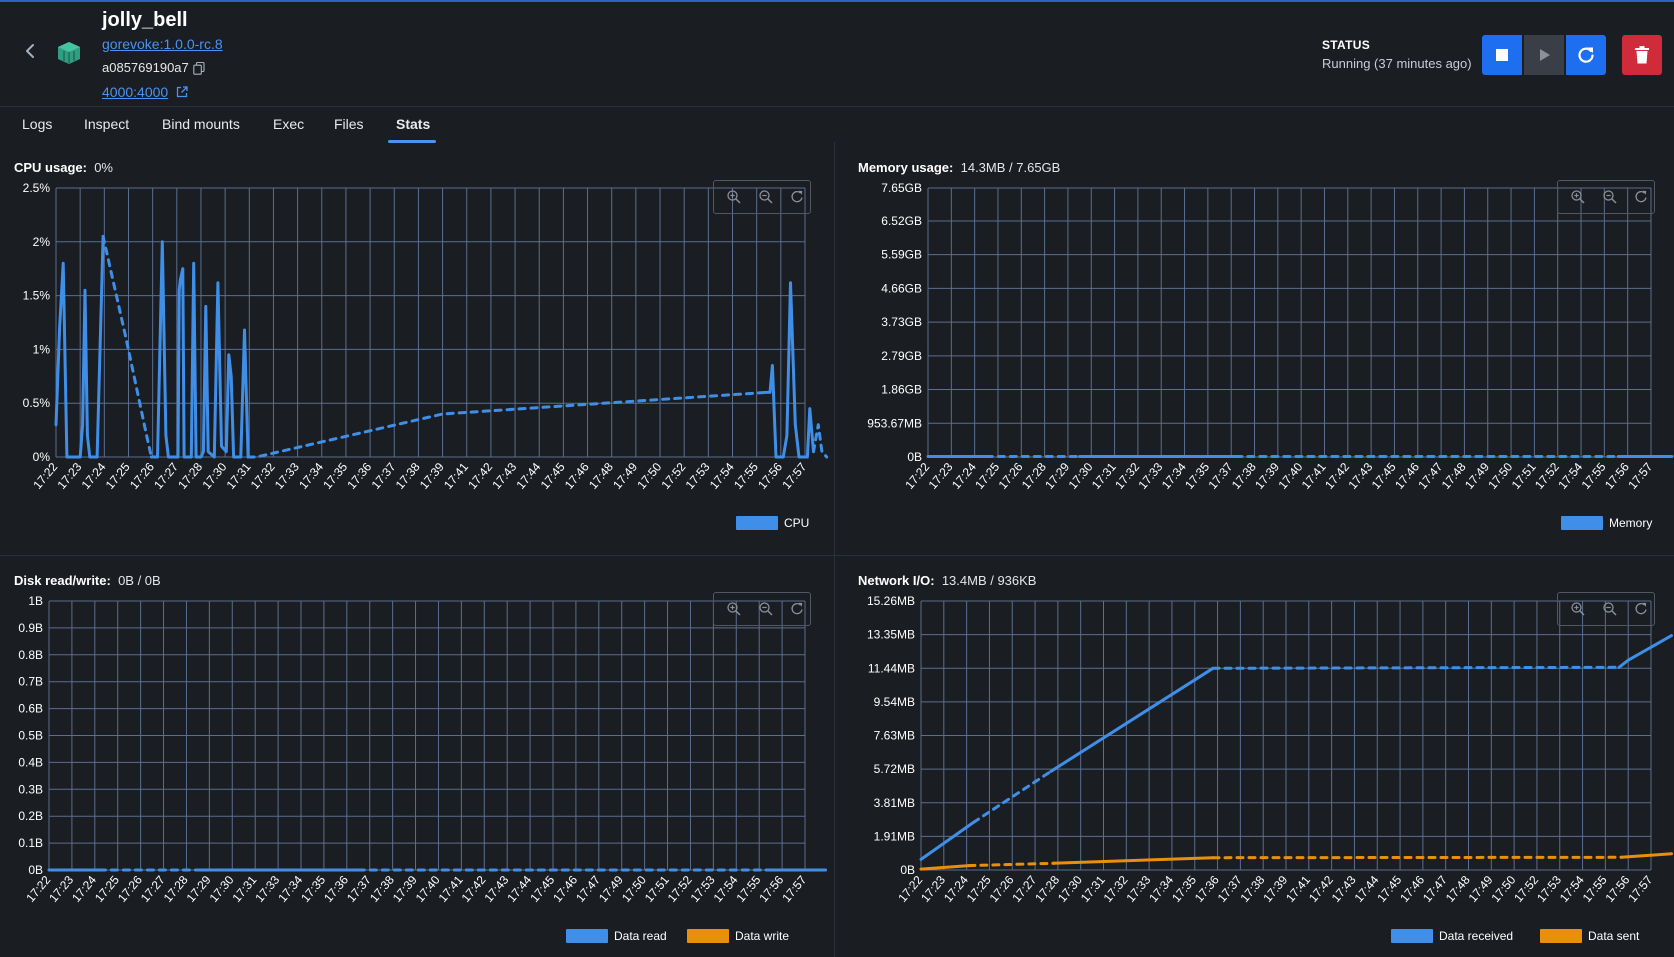 The height and width of the screenshot is (957, 1674). What do you see at coordinates (1544, 55) in the screenshot?
I see `start-button` at bounding box center [1544, 55].